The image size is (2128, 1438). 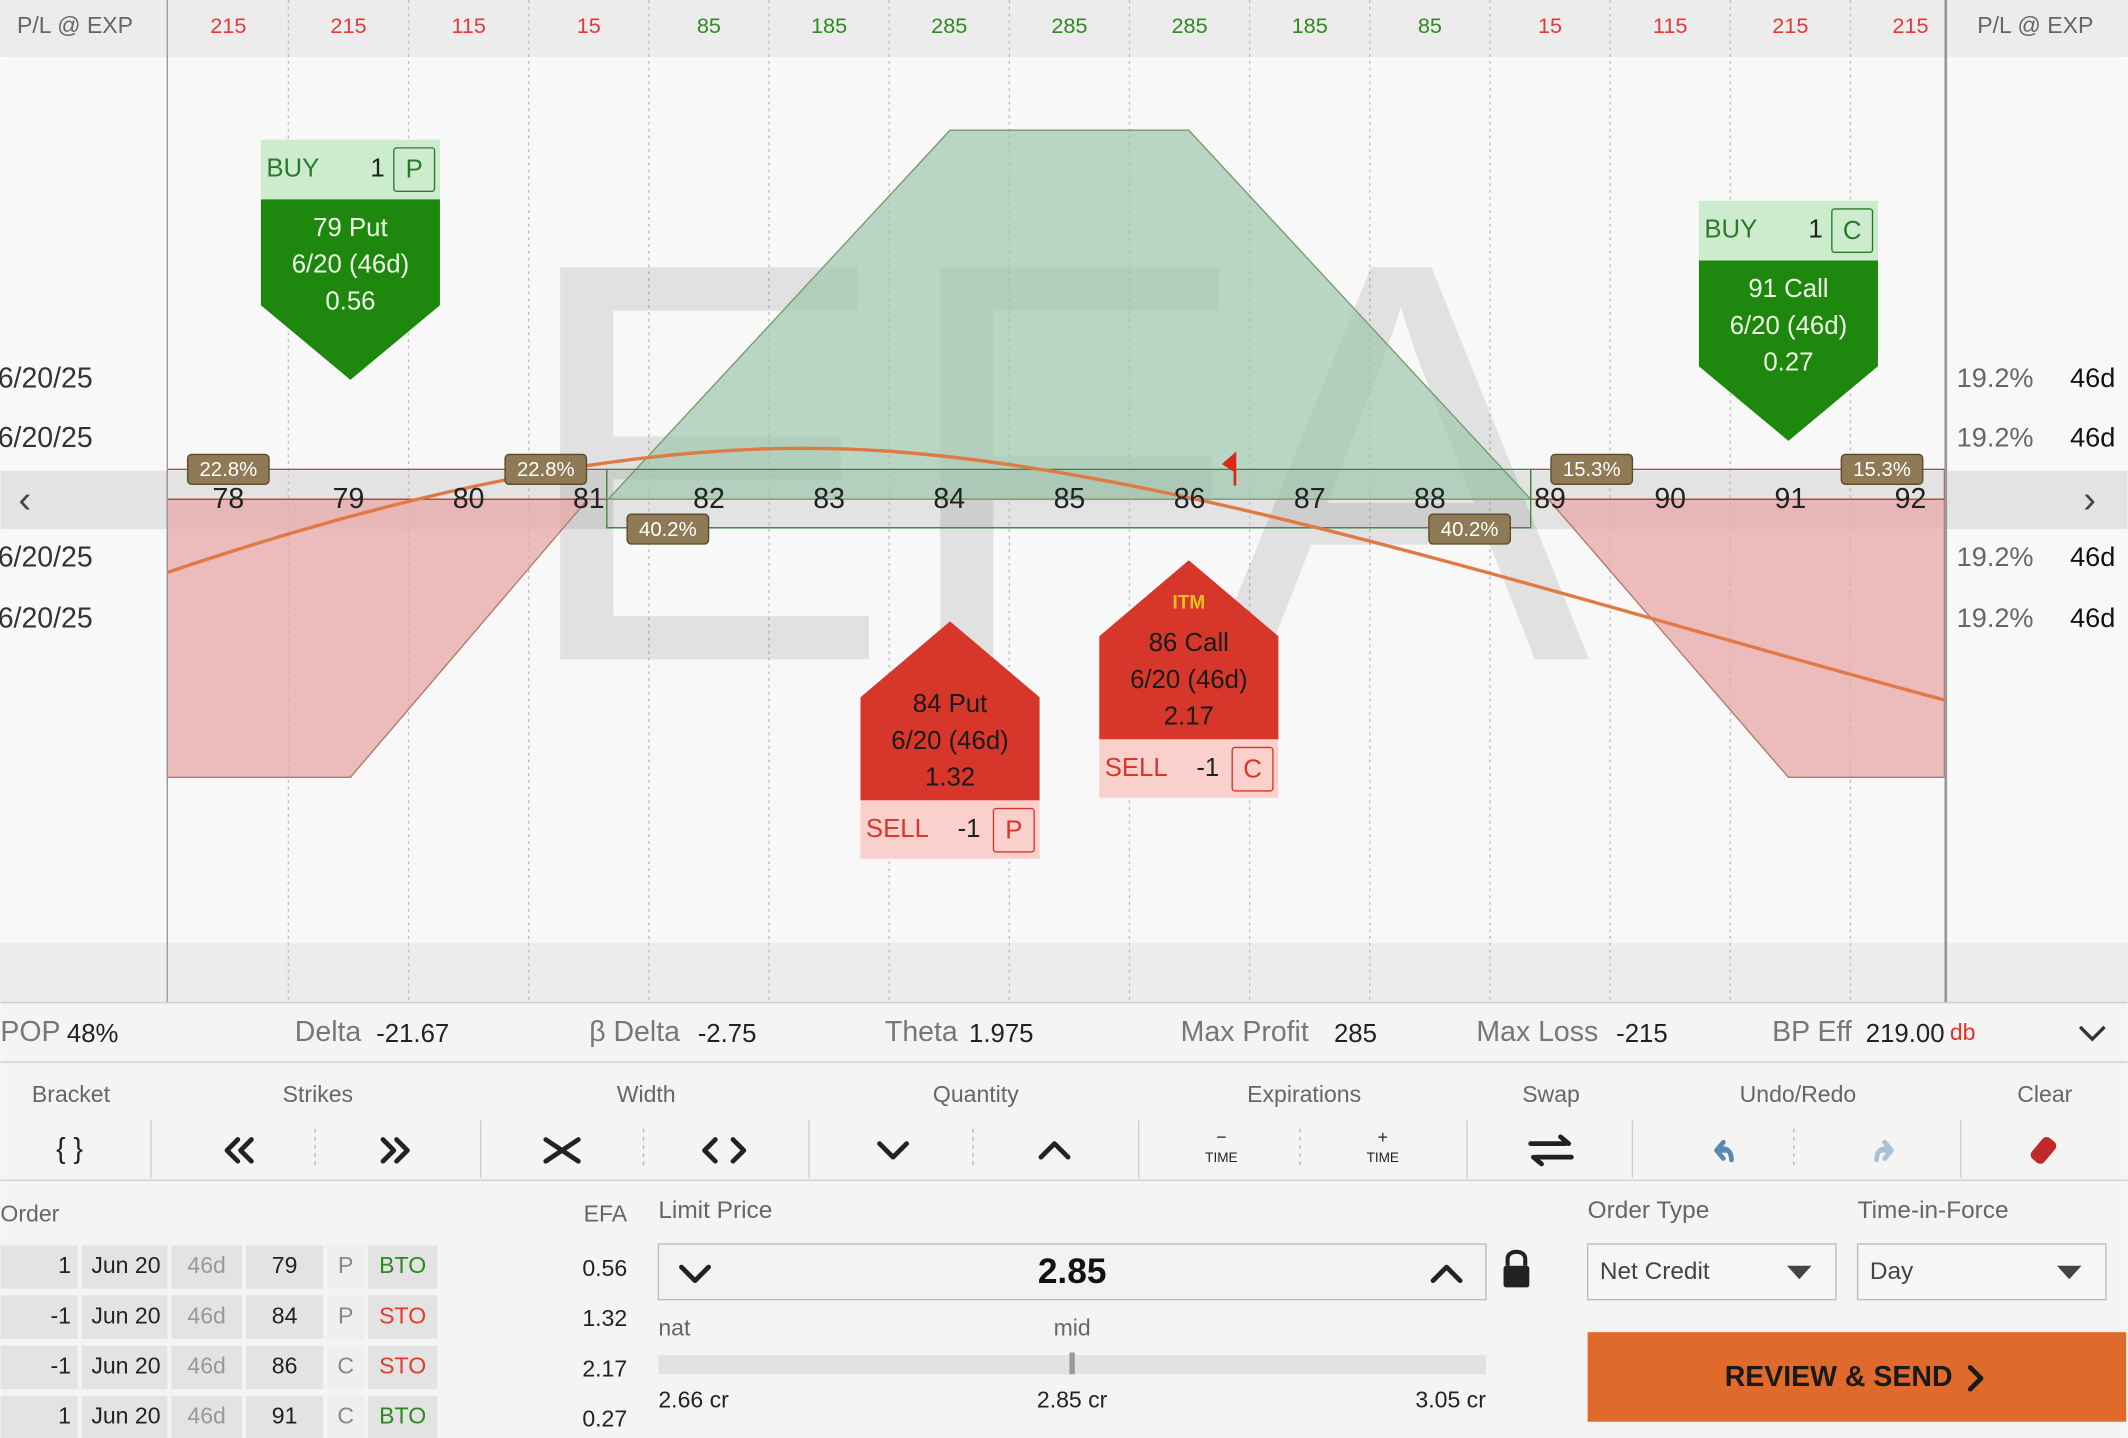 What do you see at coordinates (1221, 1157) in the screenshot?
I see `time-icon: TIME` at bounding box center [1221, 1157].